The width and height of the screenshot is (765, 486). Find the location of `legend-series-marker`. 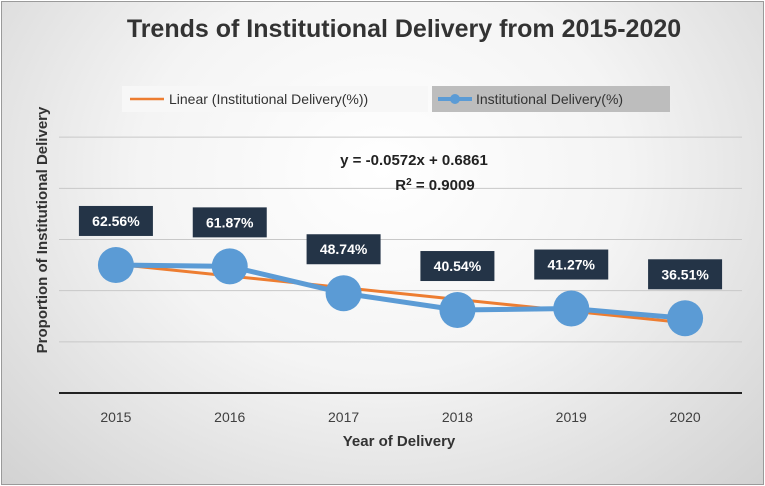

legend-series-marker is located at coordinates (455, 99).